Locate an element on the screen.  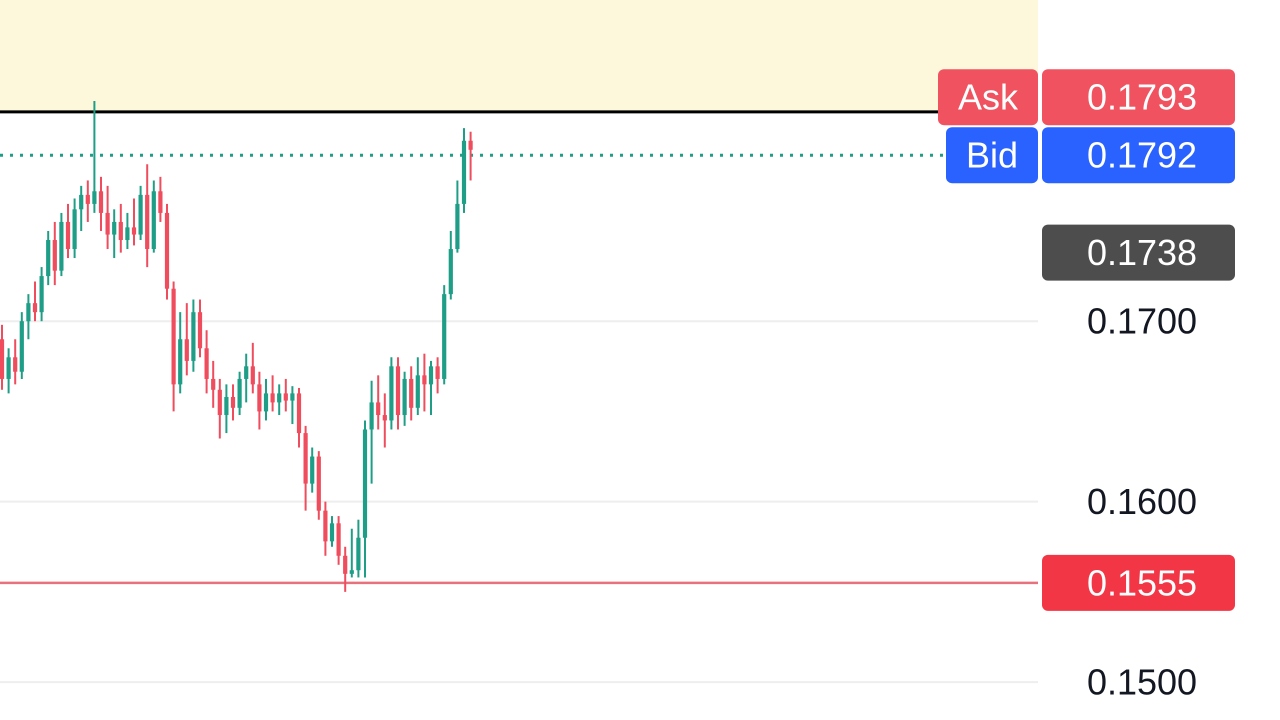
price-marker-value: 0.1738 is located at coordinates (1142, 252).